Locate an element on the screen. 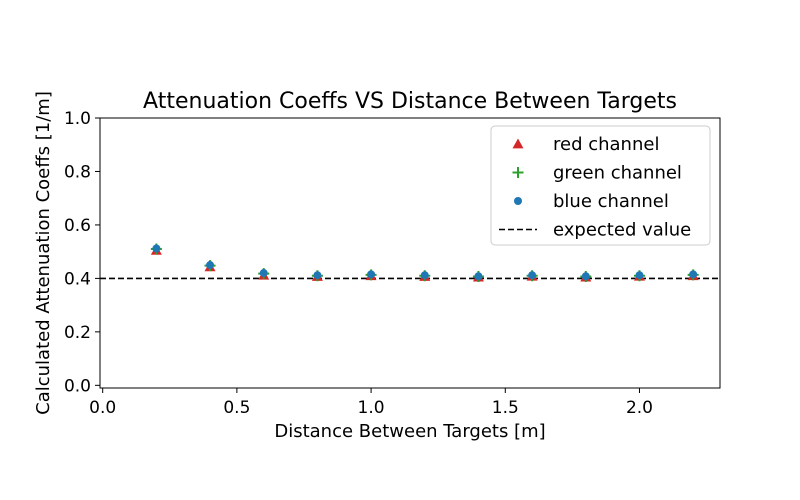 Image resolution: width=800 pixels, height=500 pixels. legend-label-green-channel: green channel is located at coordinates (617, 173).